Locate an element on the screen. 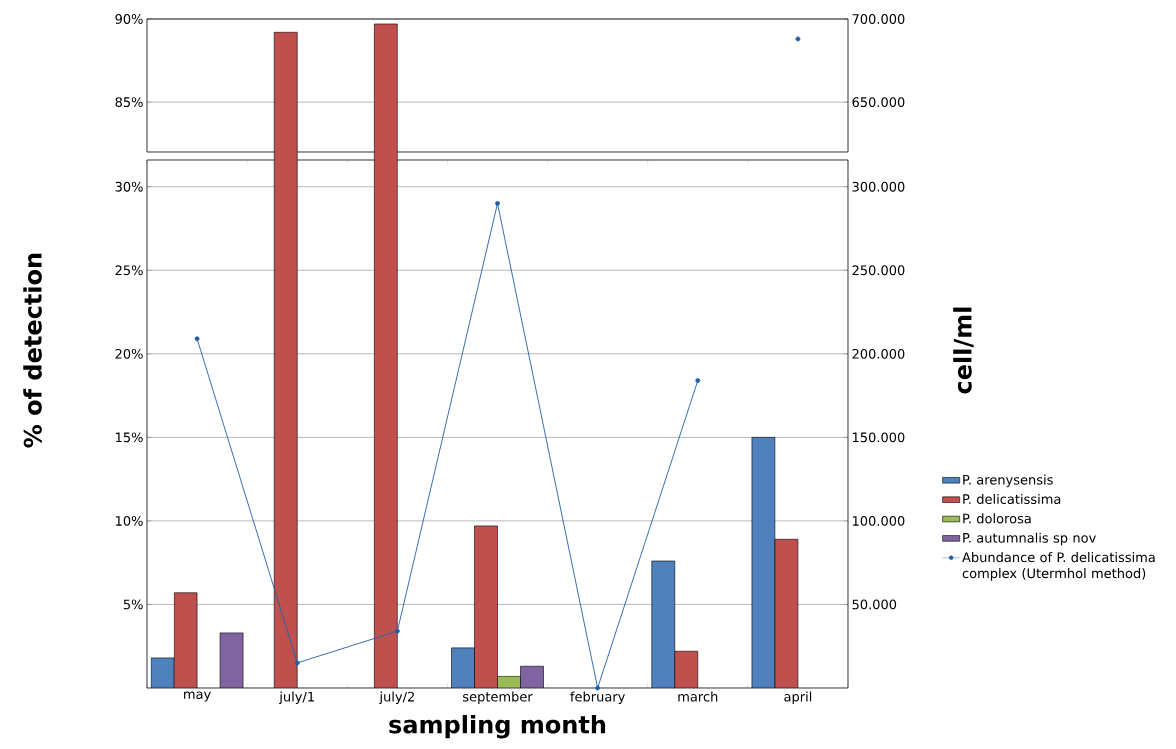 Image resolution: width=1176 pixels, height=749 pixels. y-tick-label: 15% is located at coordinates (129, 437).